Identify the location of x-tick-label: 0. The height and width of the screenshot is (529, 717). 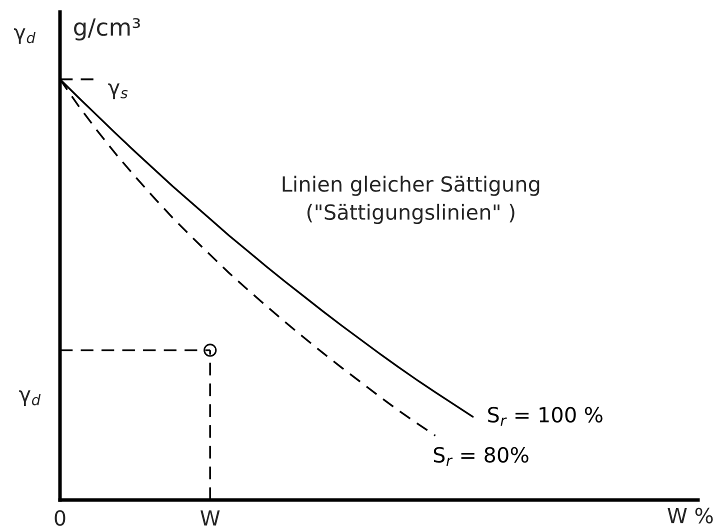
(60, 518).